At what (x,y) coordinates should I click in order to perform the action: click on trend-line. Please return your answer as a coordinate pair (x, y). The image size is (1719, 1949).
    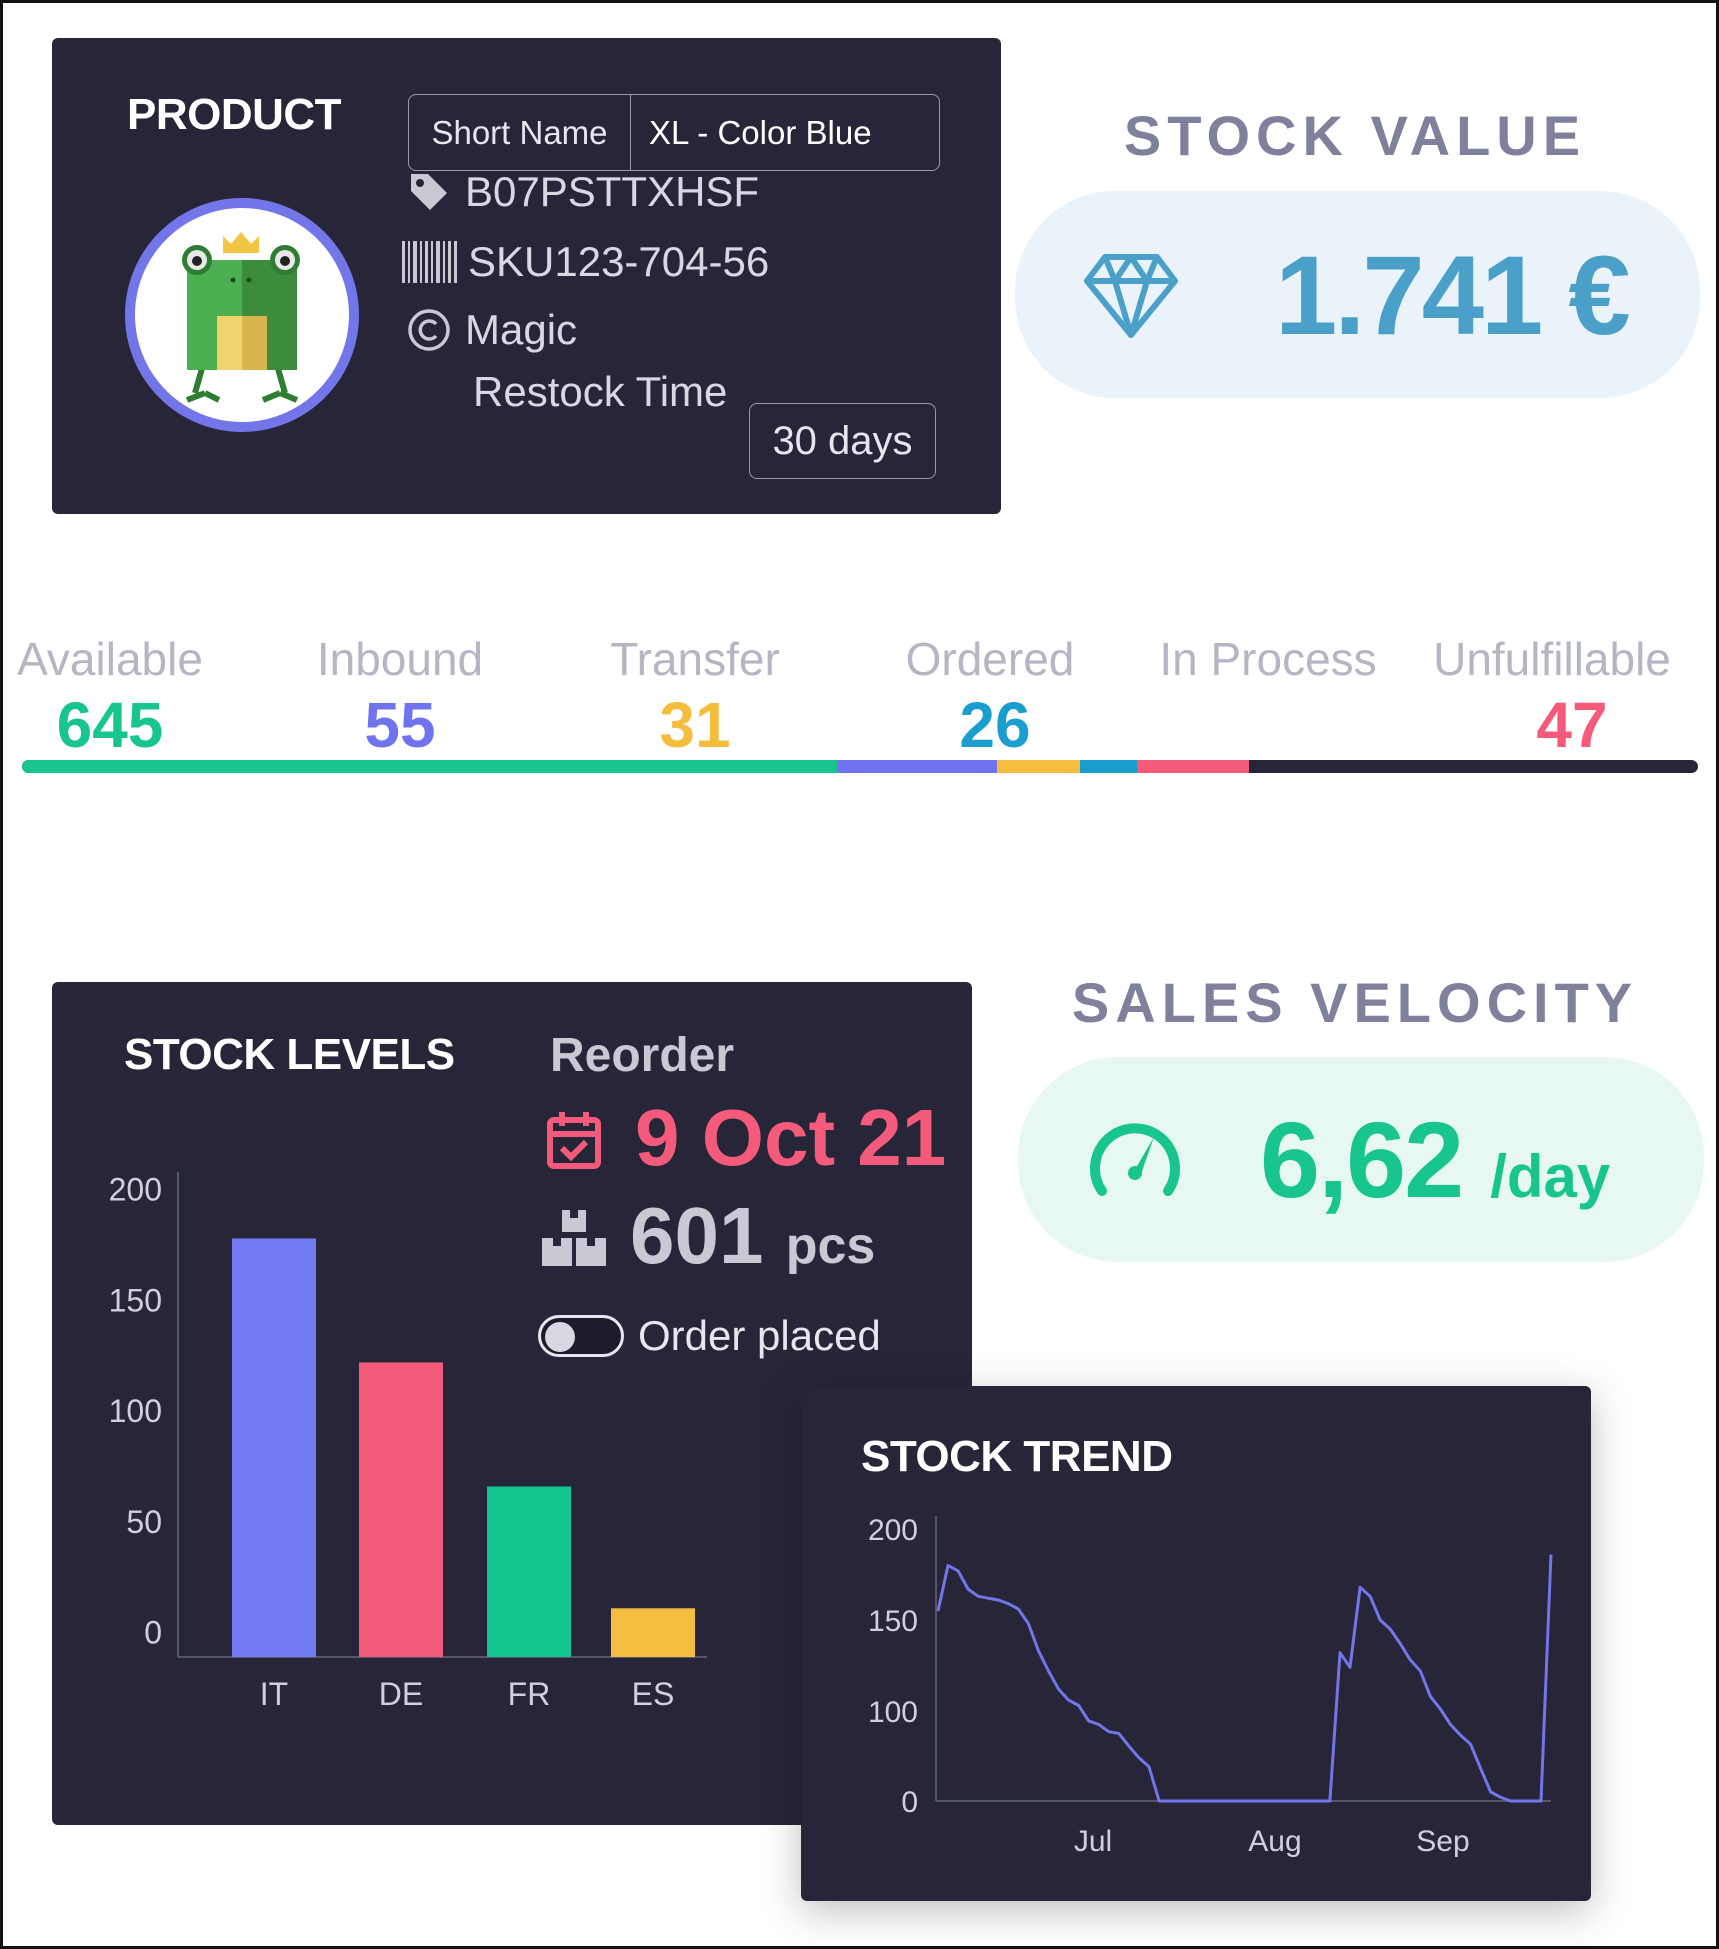
    Looking at the image, I should click on (1244, 1678).